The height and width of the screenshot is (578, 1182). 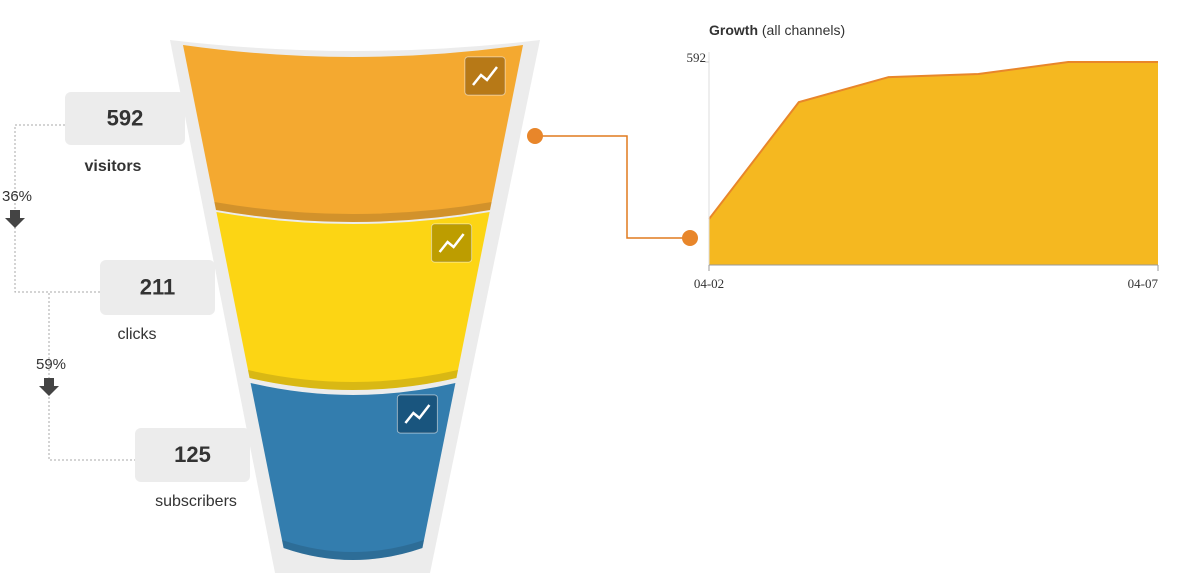 What do you see at coordinates (933, 140) in the screenshot?
I see `area-line` at bounding box center [933, 140].